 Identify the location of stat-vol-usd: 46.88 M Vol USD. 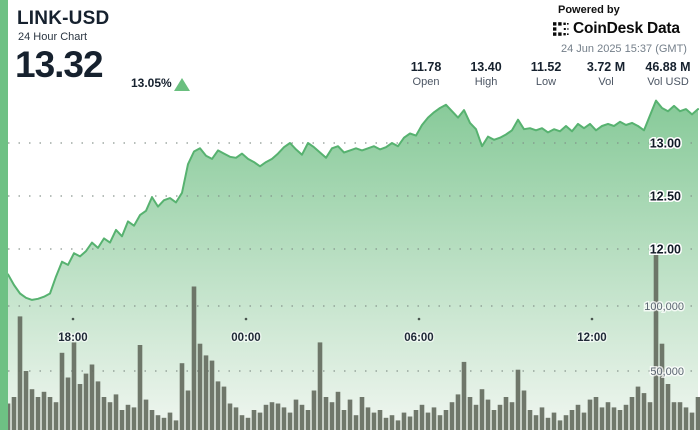
(668, 74).